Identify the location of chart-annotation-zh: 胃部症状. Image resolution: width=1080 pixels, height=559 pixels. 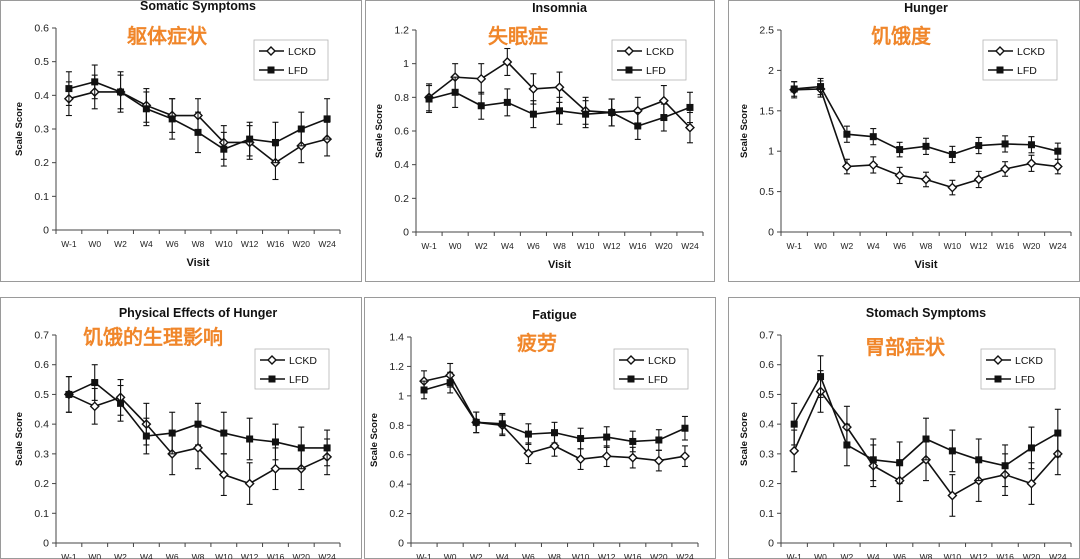
(905, 347).